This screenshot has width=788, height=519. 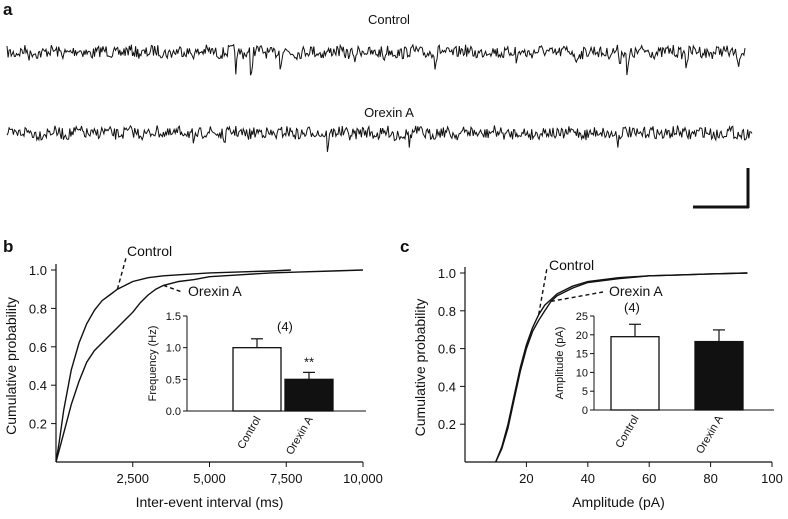 I want to click on panel-letter-a: a, so click(x=8, y=9).